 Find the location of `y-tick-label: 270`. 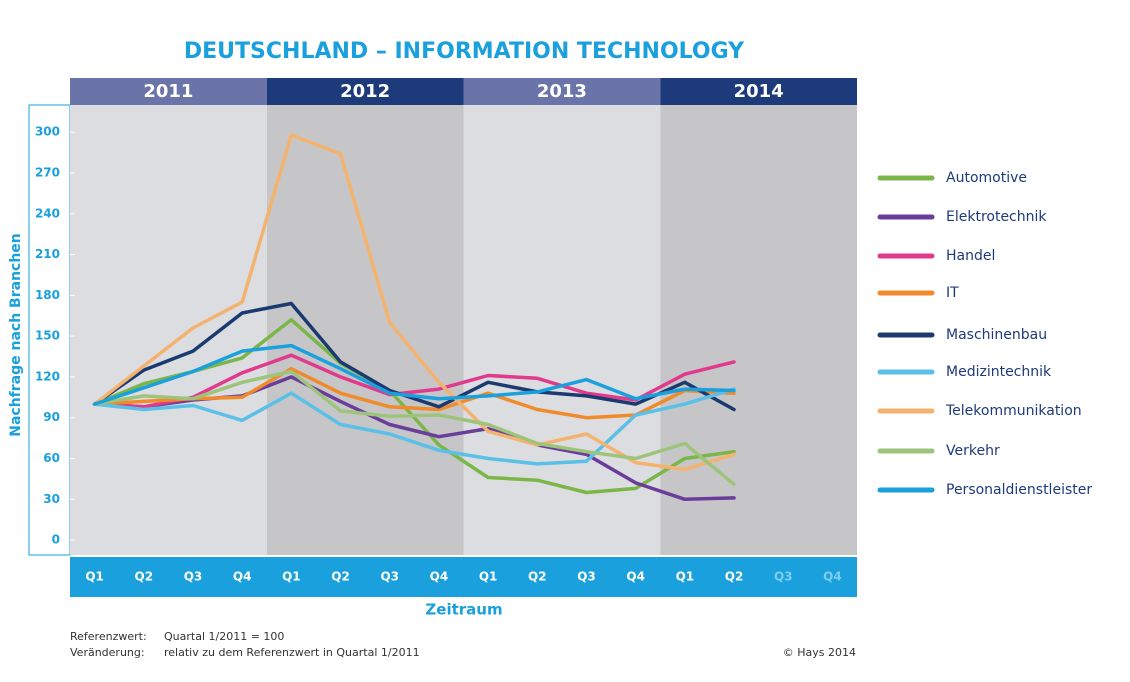

y-tick-label: 270 is located at coordinates (47, 172).